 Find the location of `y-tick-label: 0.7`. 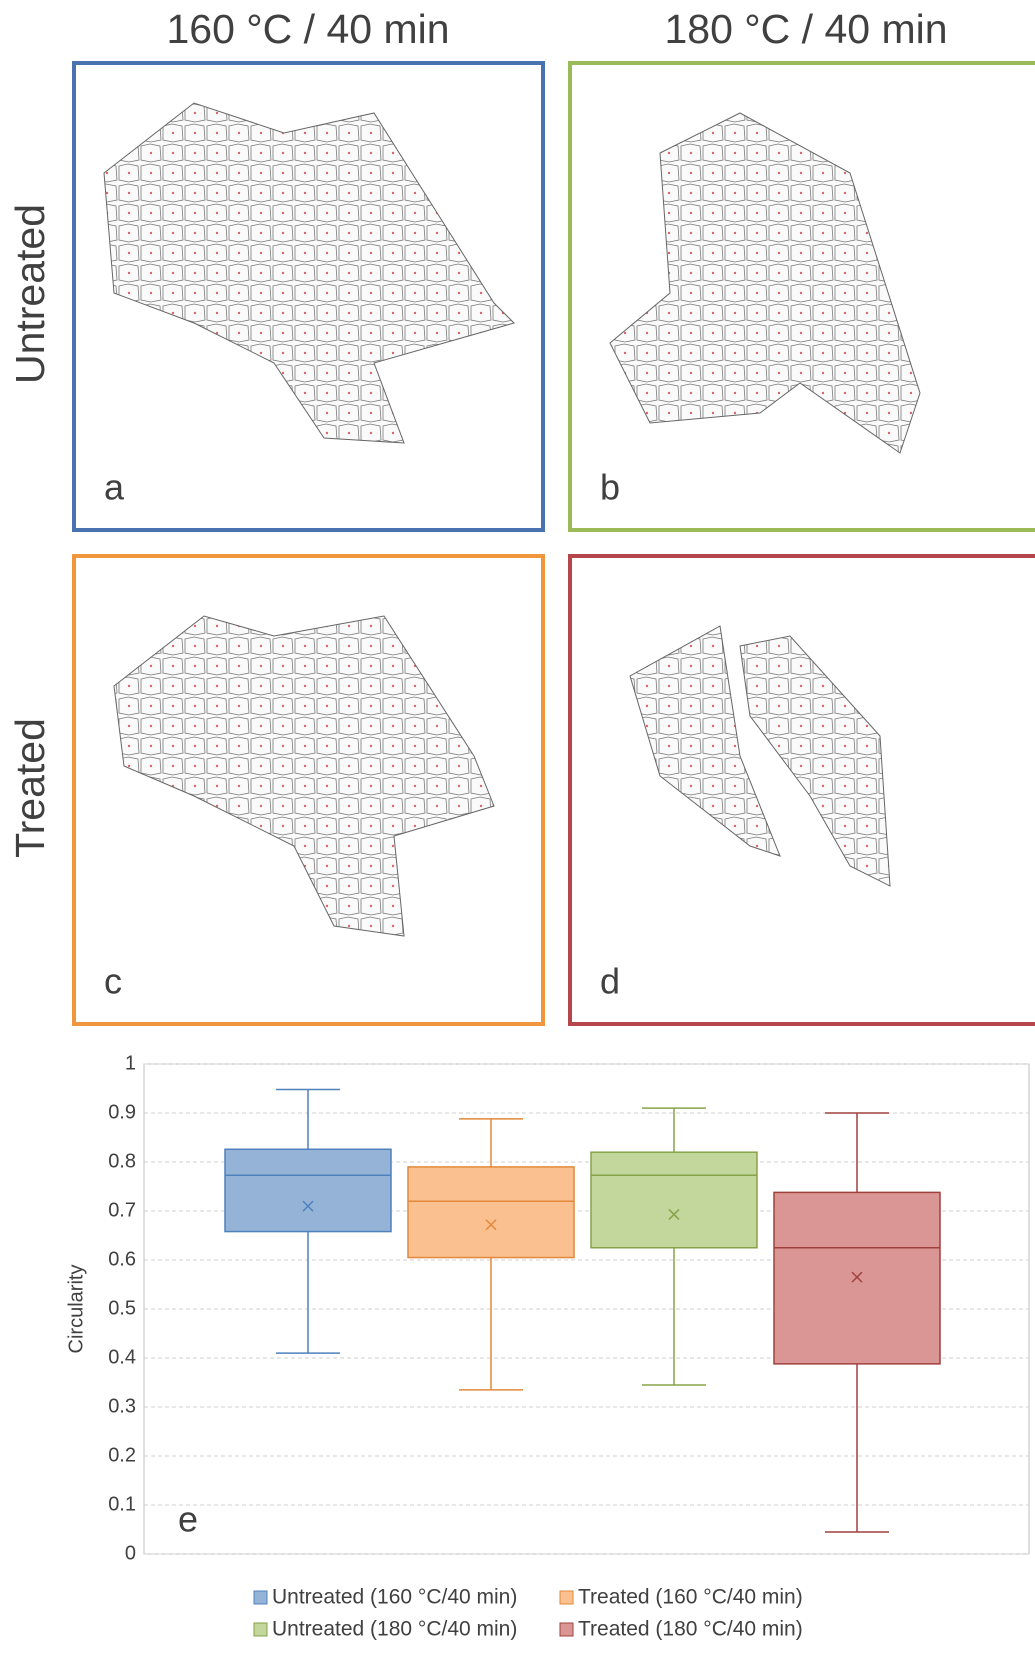

y-tick-label: 0.7 is located at coordinates (122, 1210).